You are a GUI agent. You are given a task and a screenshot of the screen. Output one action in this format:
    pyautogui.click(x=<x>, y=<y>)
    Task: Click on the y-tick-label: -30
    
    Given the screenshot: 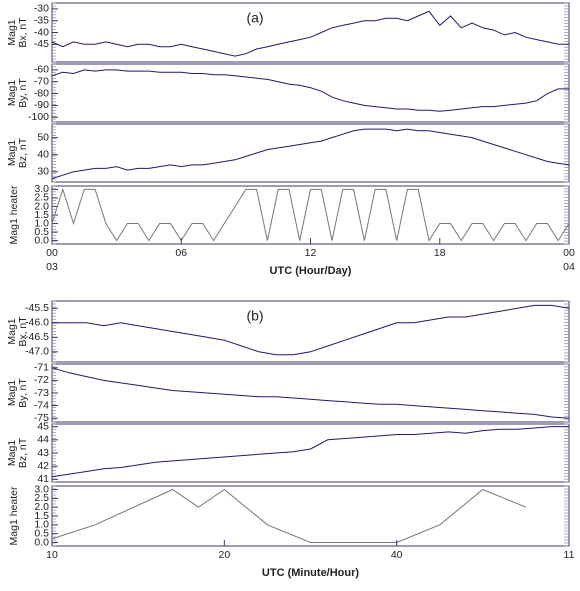 What is the action you would take?
    pyautogui.click(x=41, y=9)
    